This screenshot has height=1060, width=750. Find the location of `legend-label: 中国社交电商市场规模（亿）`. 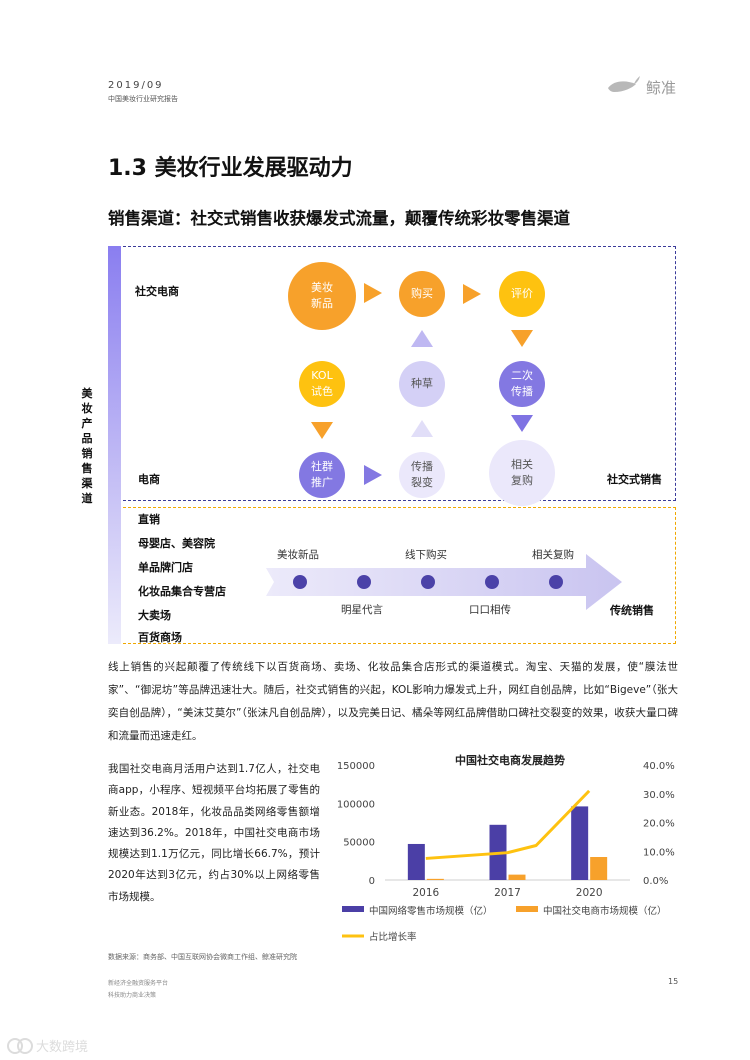

legend-label: 中国社交电商市场规模（亿） is located at coordinates (605, 911).